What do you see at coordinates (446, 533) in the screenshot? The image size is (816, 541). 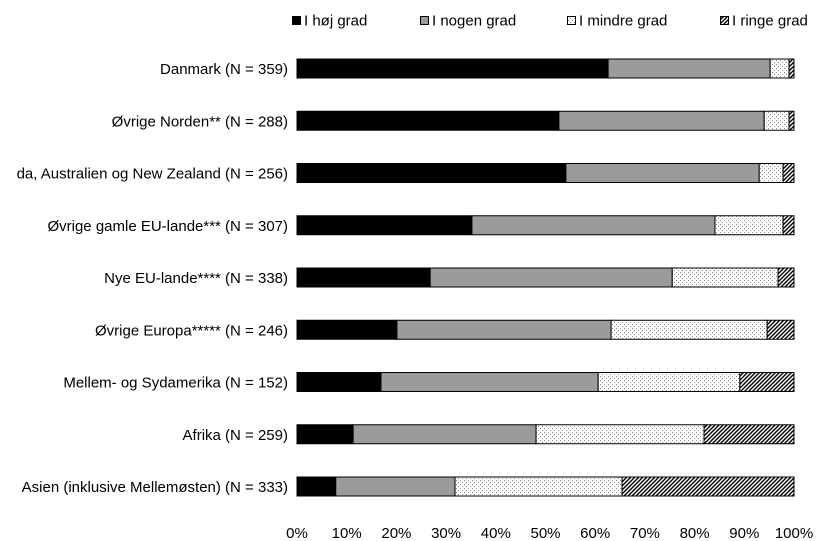 I see `x-tick-label: 30%` at bounding box center [446, 533].